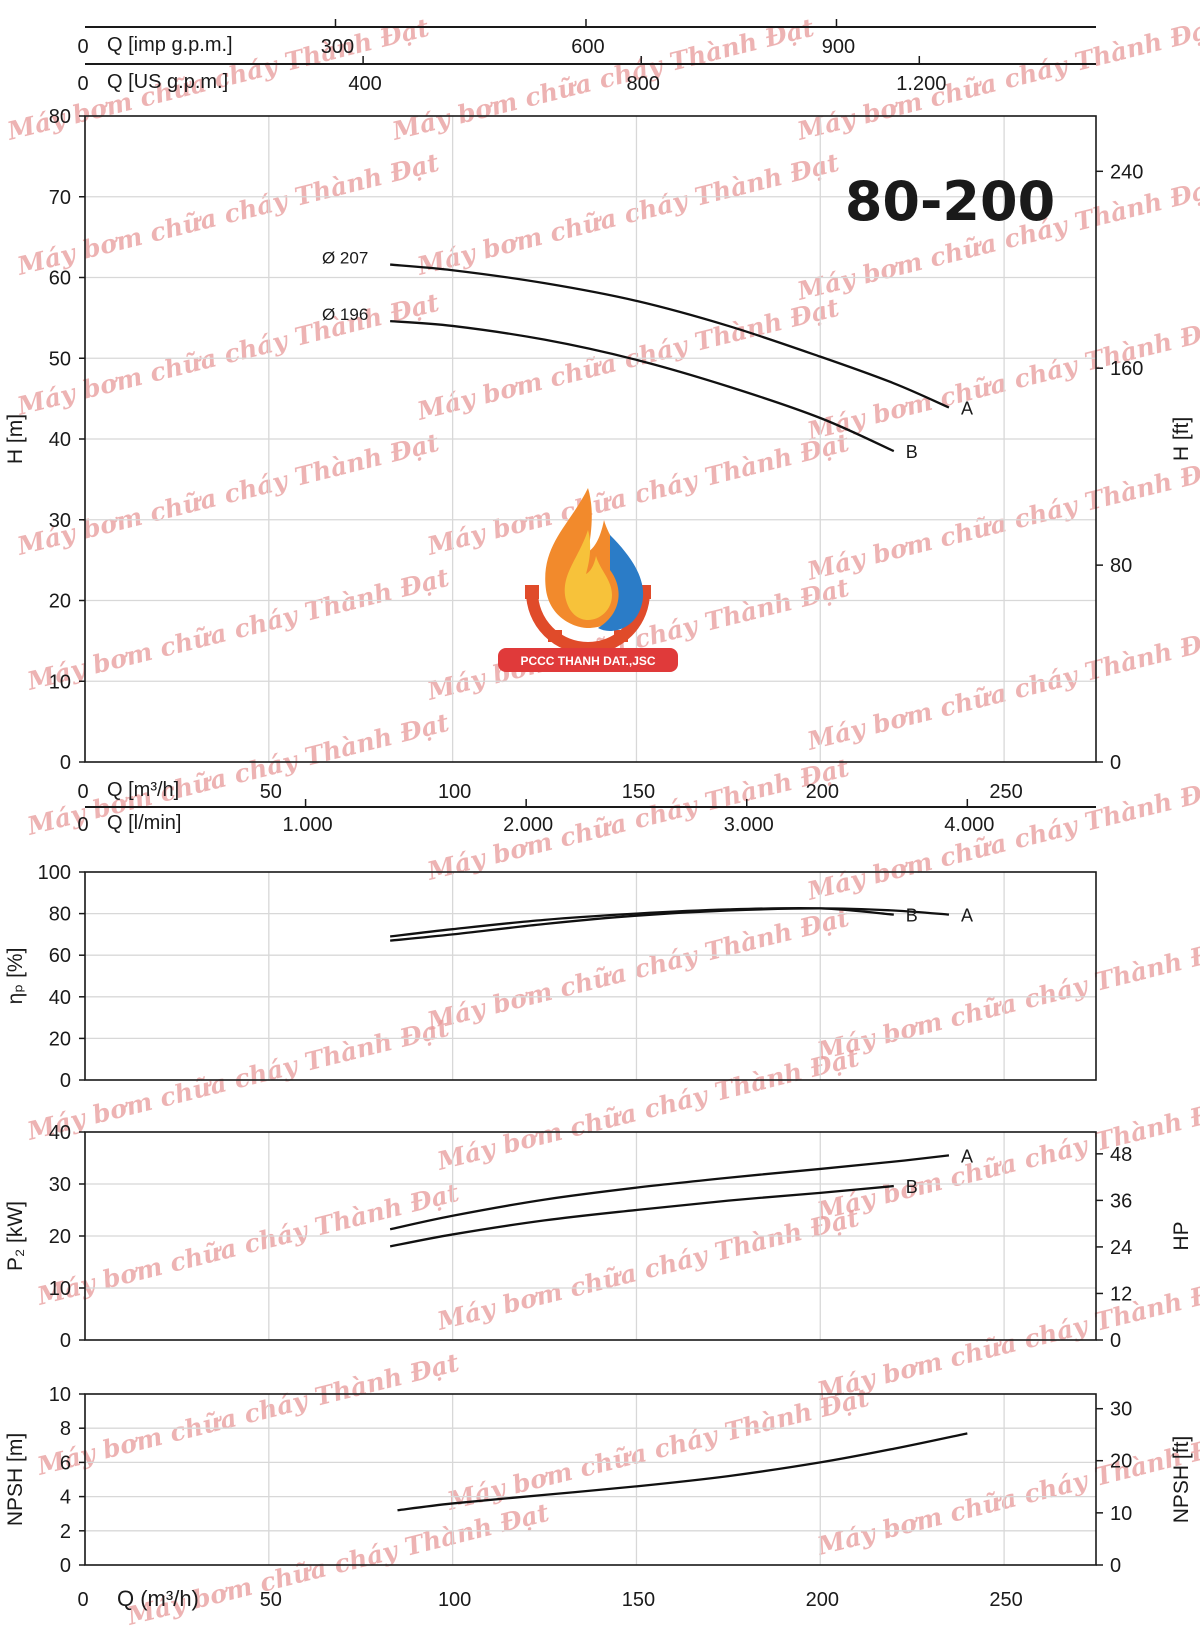 This screenshot has width=1200, height=1635. Describe the element at coordinates (65, 1498) in the screenshot. I see `y-tick-label: 4` at that location.